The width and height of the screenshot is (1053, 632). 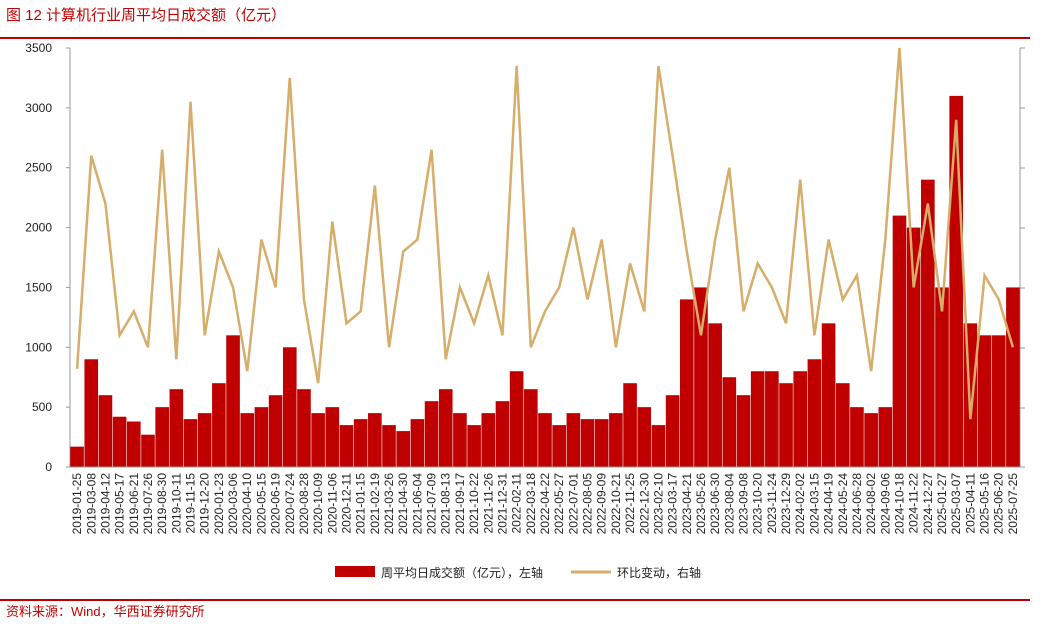 What do you see at coordinates (105, 504) in the screenshot?
I see `x-tick-label: 2019-04-12` at bounding box center [105, 504].